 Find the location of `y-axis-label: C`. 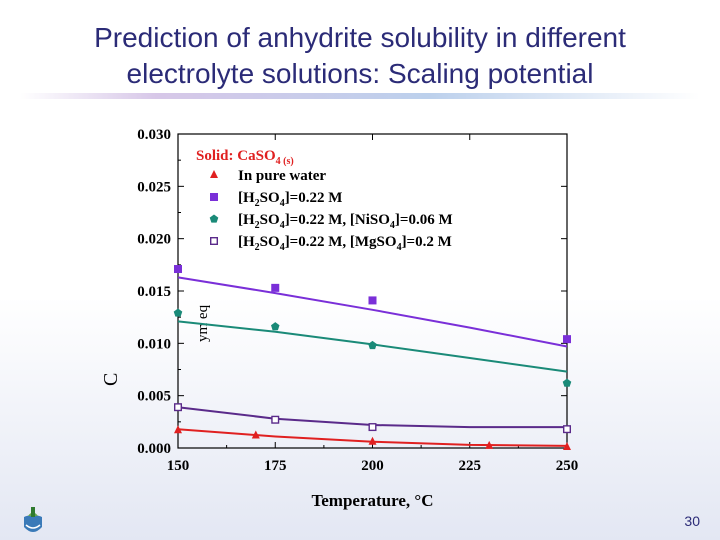

y-axis-label: C is located at coordinates (111, 379).